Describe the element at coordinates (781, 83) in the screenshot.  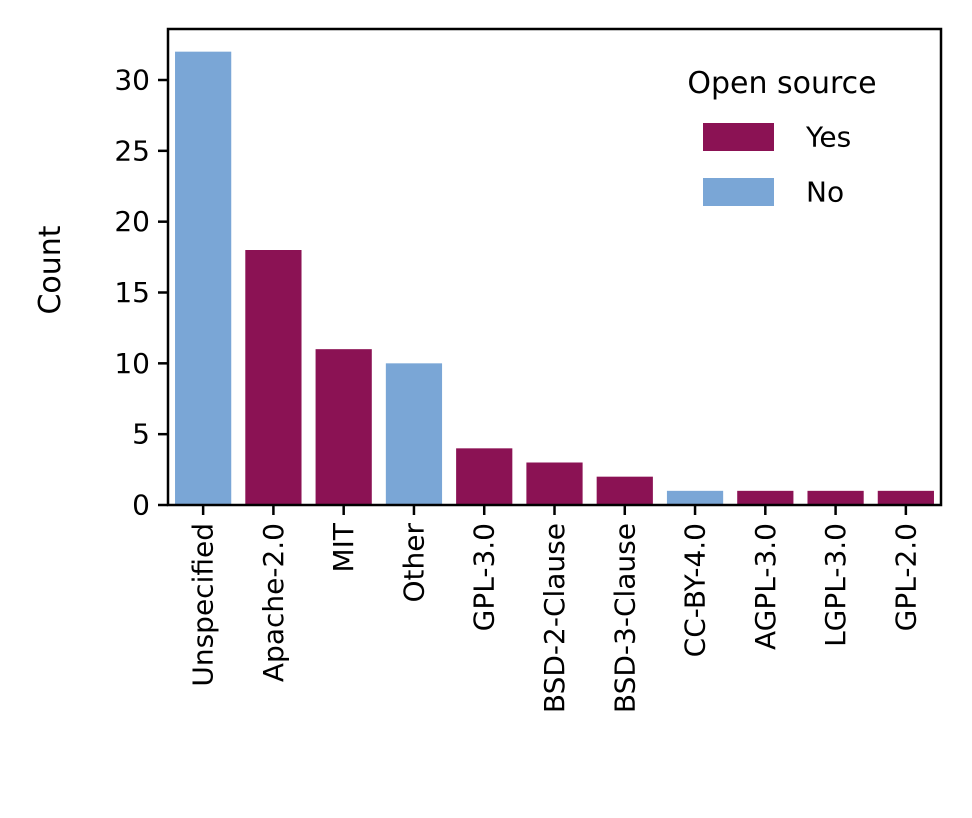
I see `legend-title: Open source` at that location.